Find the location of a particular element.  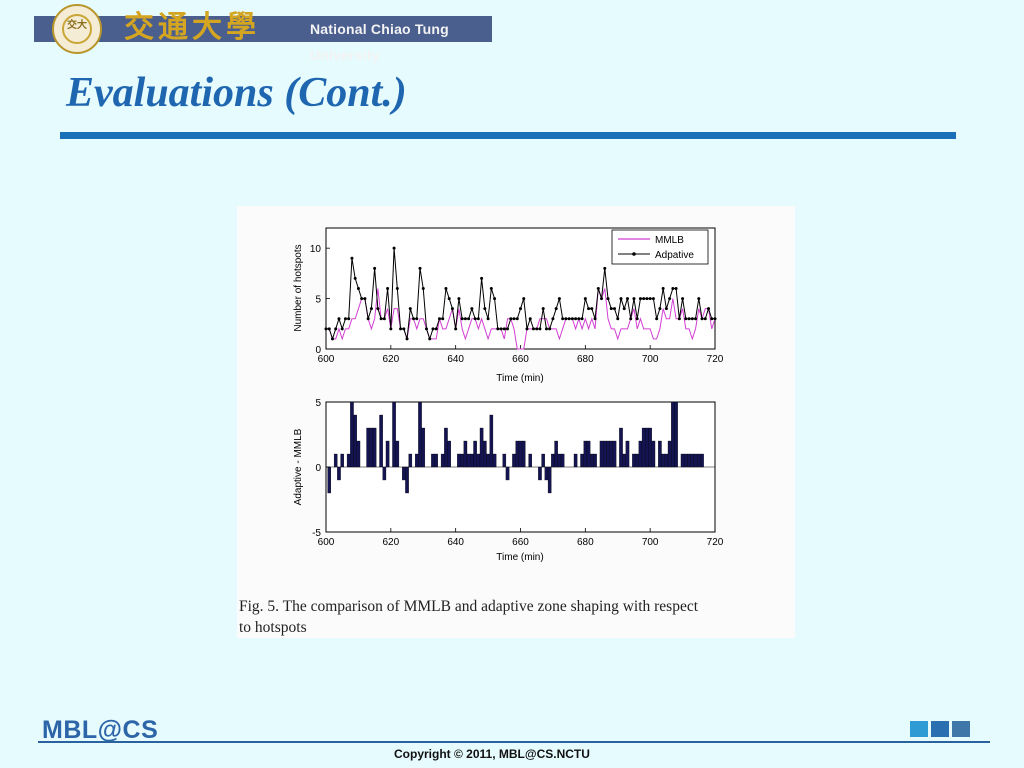

bottom-x-tick-label: 660 is located at coordinates (520, 542).